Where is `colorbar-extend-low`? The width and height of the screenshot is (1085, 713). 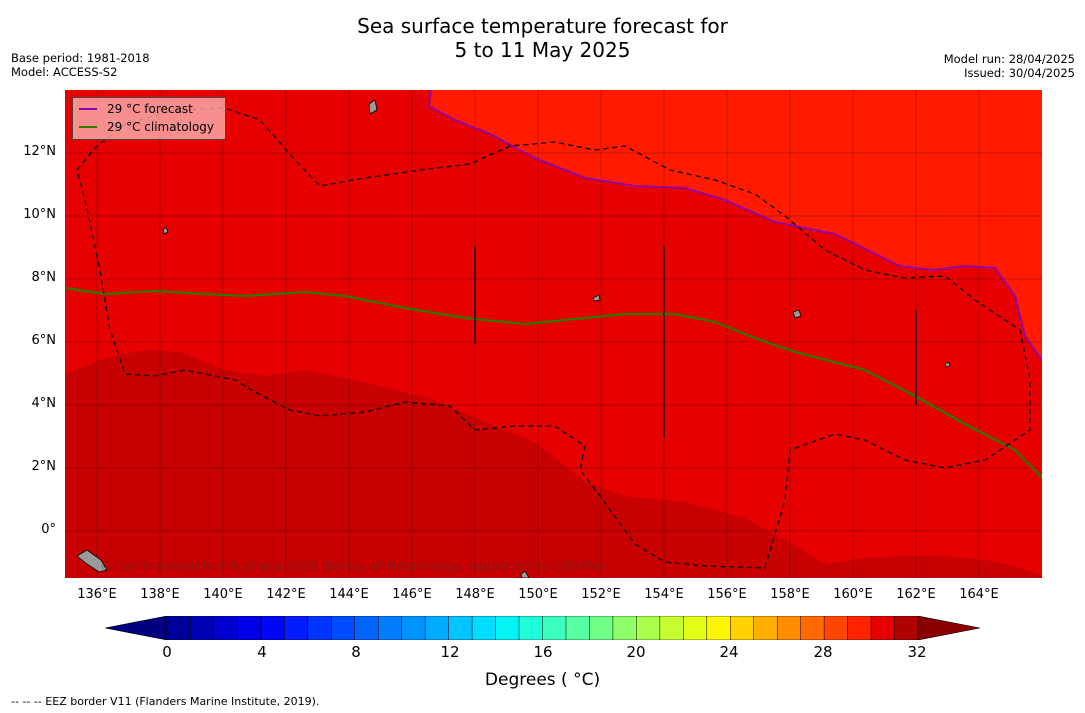
colorbar-extend-low is located at coordinates (136, 628).